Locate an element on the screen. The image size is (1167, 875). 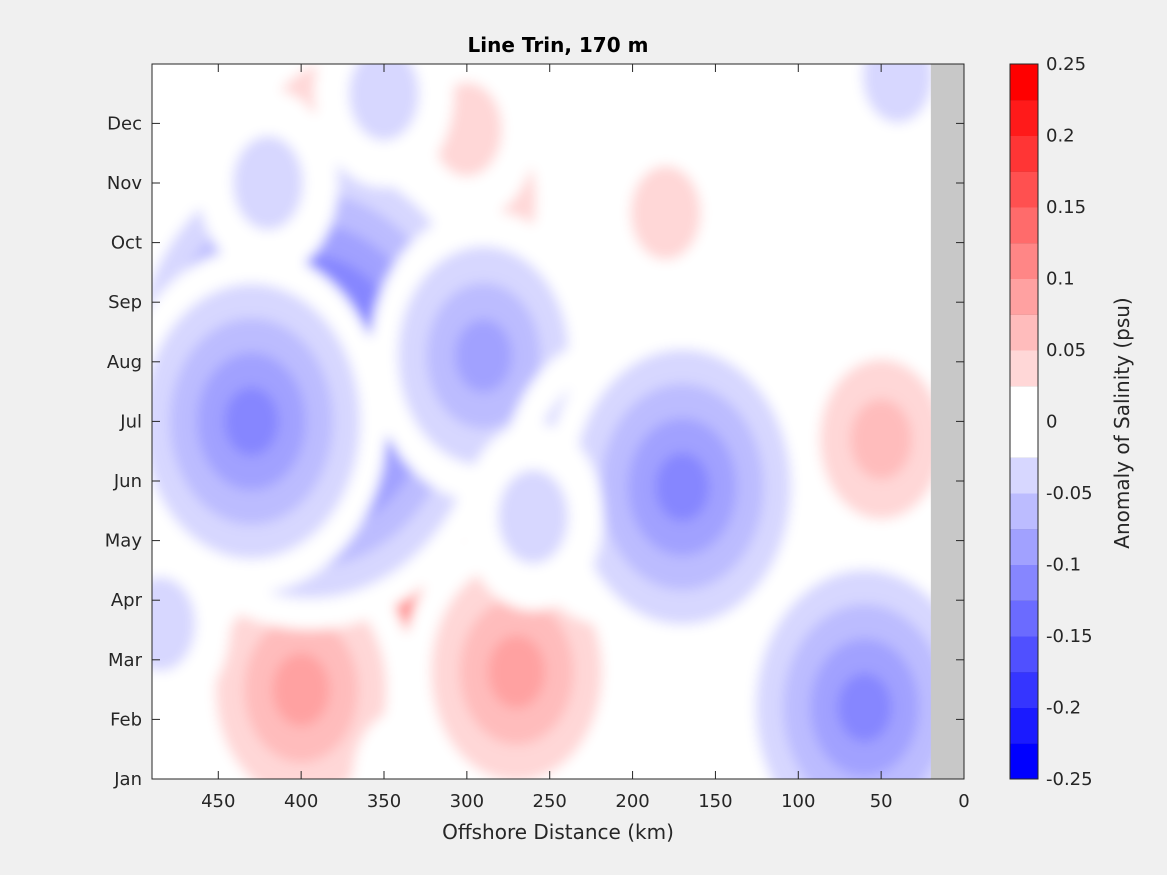
y-tick-label: Jun is located at coordinates (127, 481).